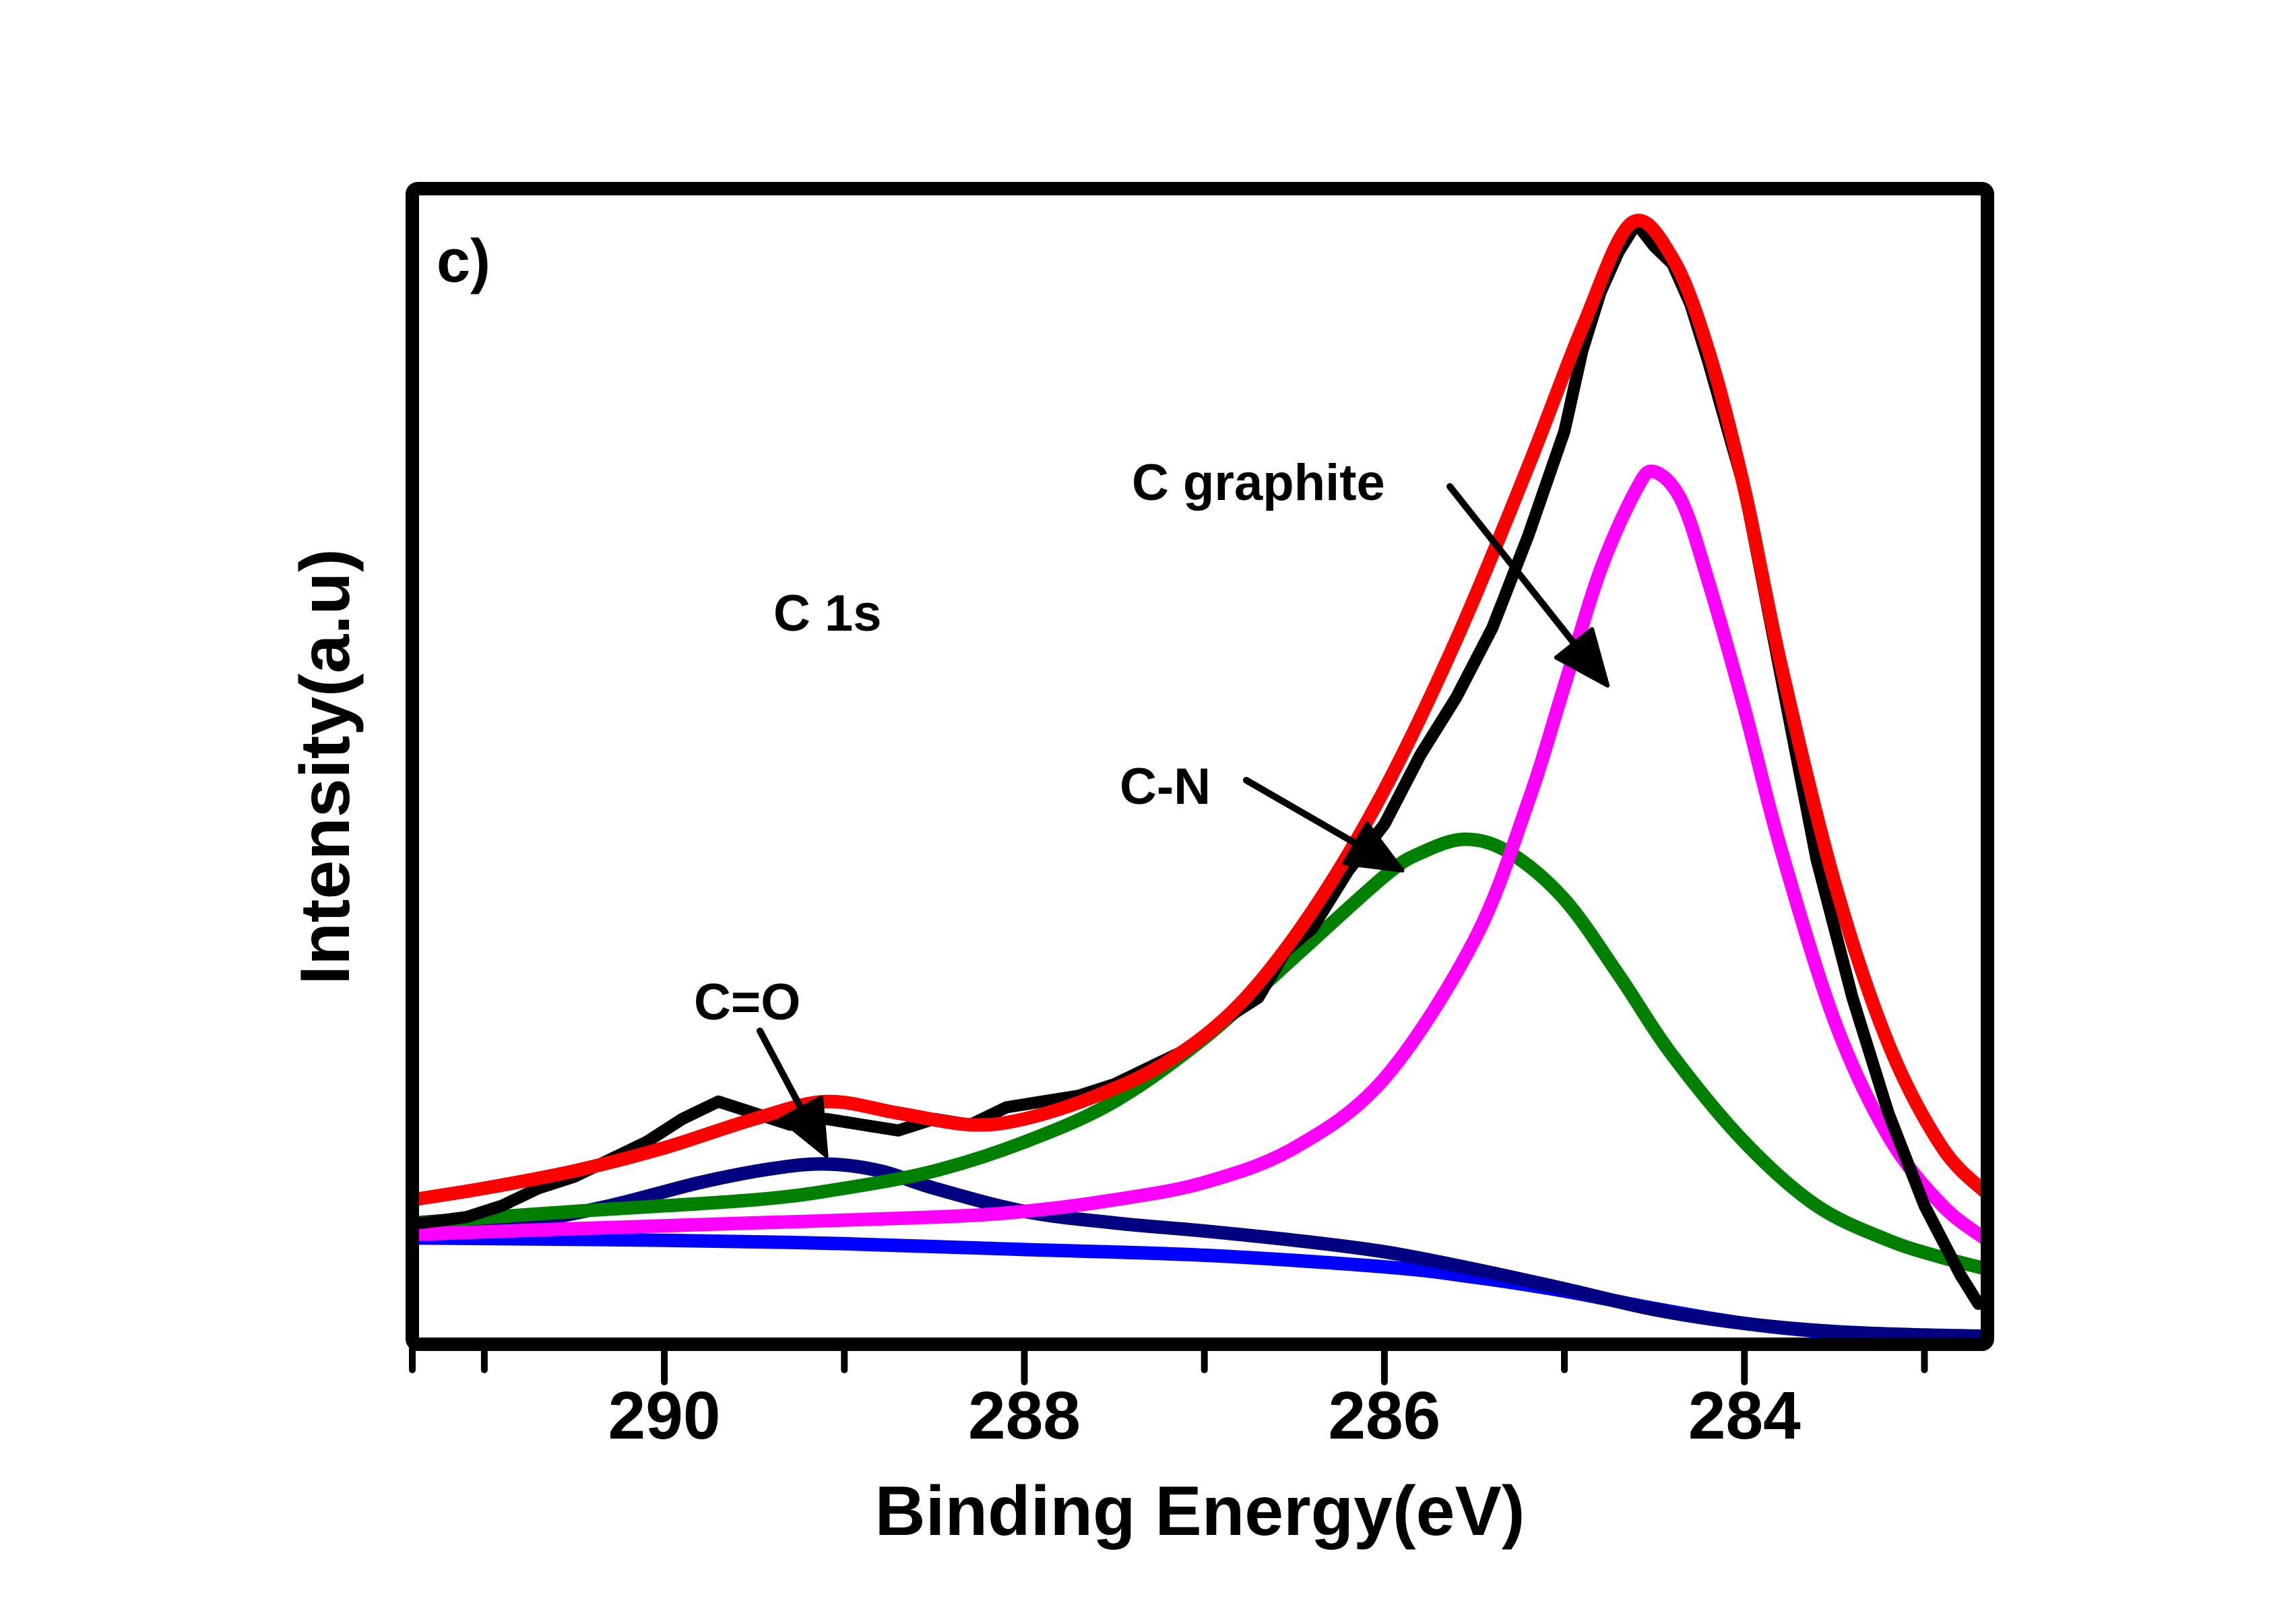 This screenshot has height=1603, width=2296. What do you see at coordinates (1200, 1249) in the screenshot?
I see `series-line-c-o` at bounding box center [1200, 1249].